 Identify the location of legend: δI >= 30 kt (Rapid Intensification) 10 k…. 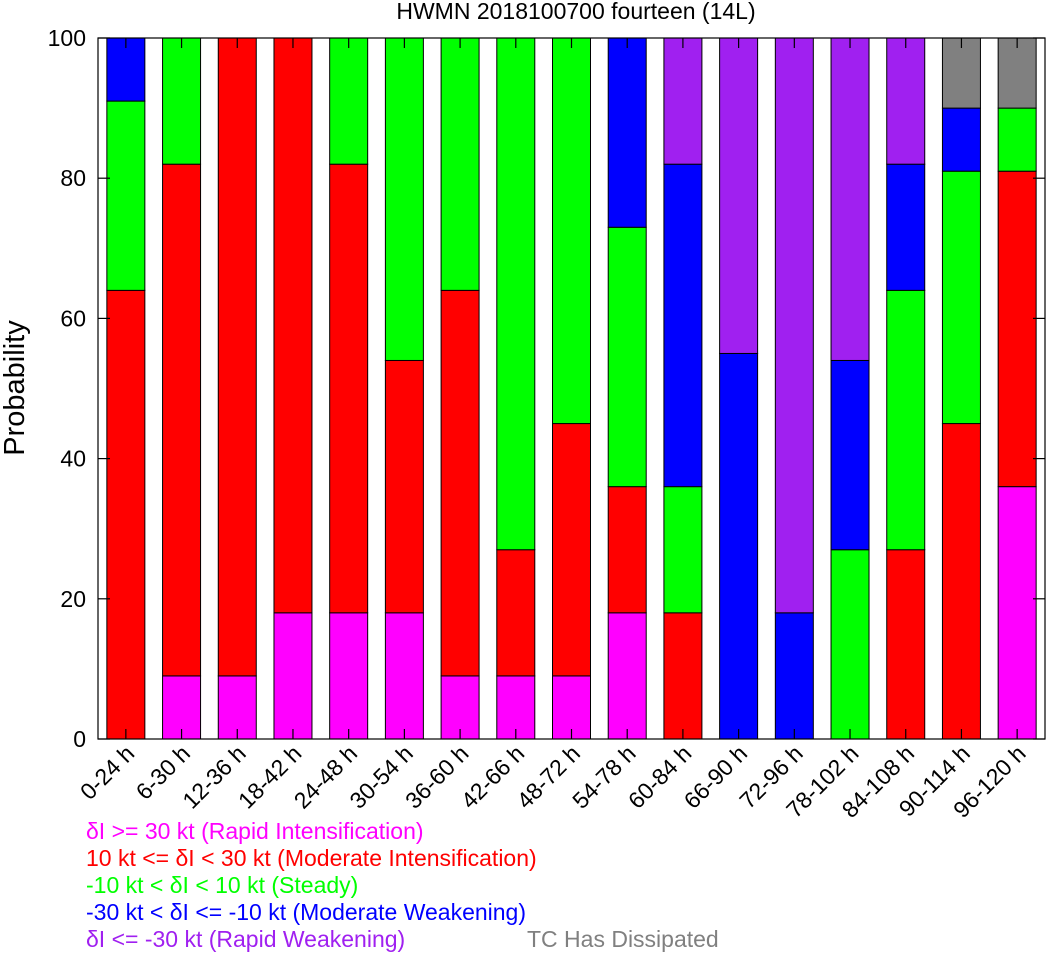
(311, 885).